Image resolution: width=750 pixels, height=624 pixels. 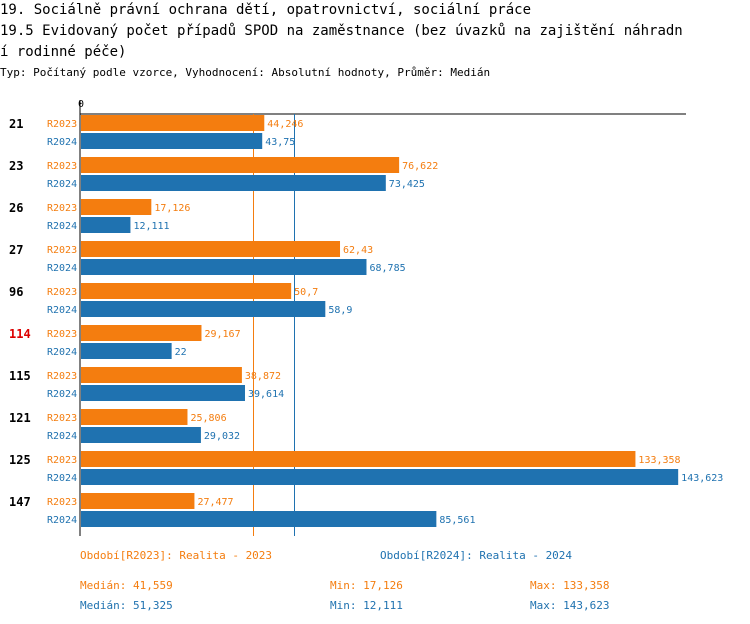 What do you see at coordinates (16, 166) in the screenshot?
I see `category-label: 23` at bounding box center [16, 166].